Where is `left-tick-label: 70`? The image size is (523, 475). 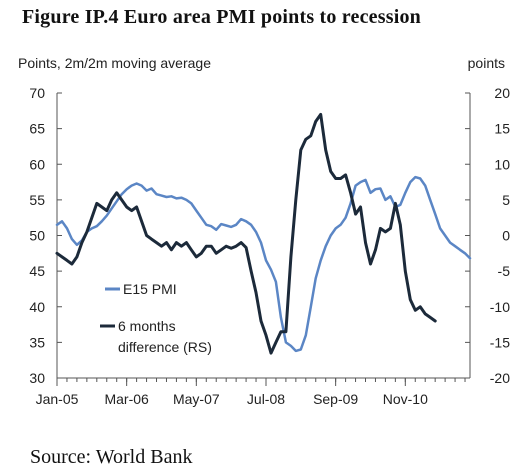
left-tick-label: 70 is located at coordinates (37, 93).